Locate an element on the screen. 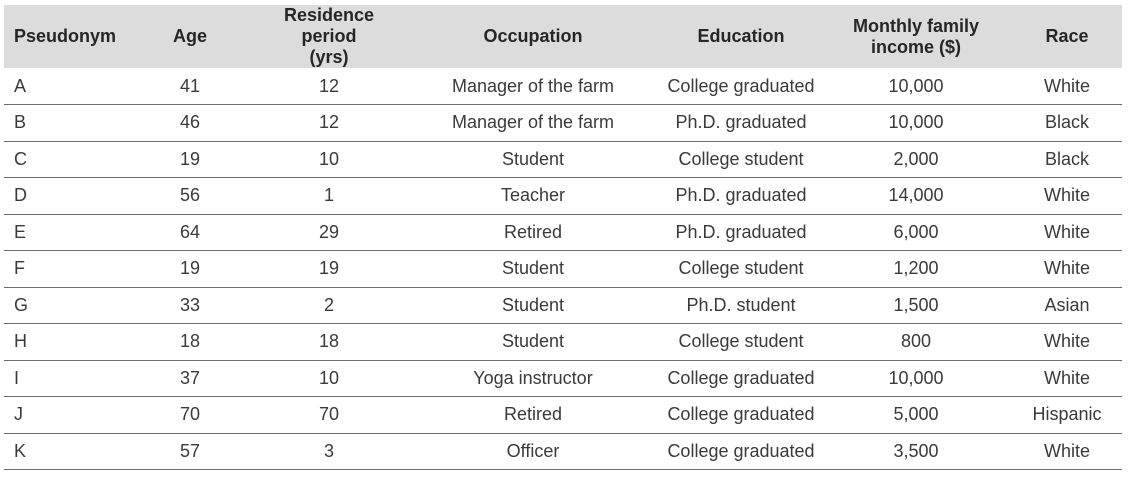  header-race: Race is located at coordinates (1067, 36).